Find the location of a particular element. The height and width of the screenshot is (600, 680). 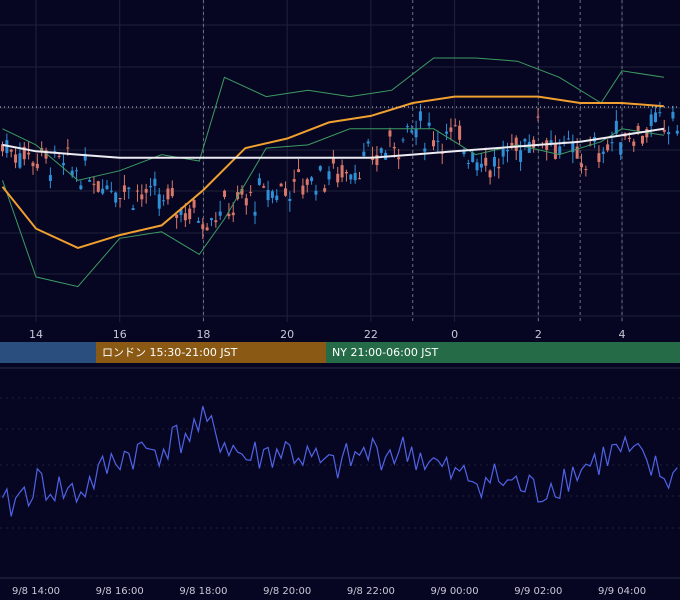

date-tick-label: 9/8 18:00 is located at coordinates (203, 591).